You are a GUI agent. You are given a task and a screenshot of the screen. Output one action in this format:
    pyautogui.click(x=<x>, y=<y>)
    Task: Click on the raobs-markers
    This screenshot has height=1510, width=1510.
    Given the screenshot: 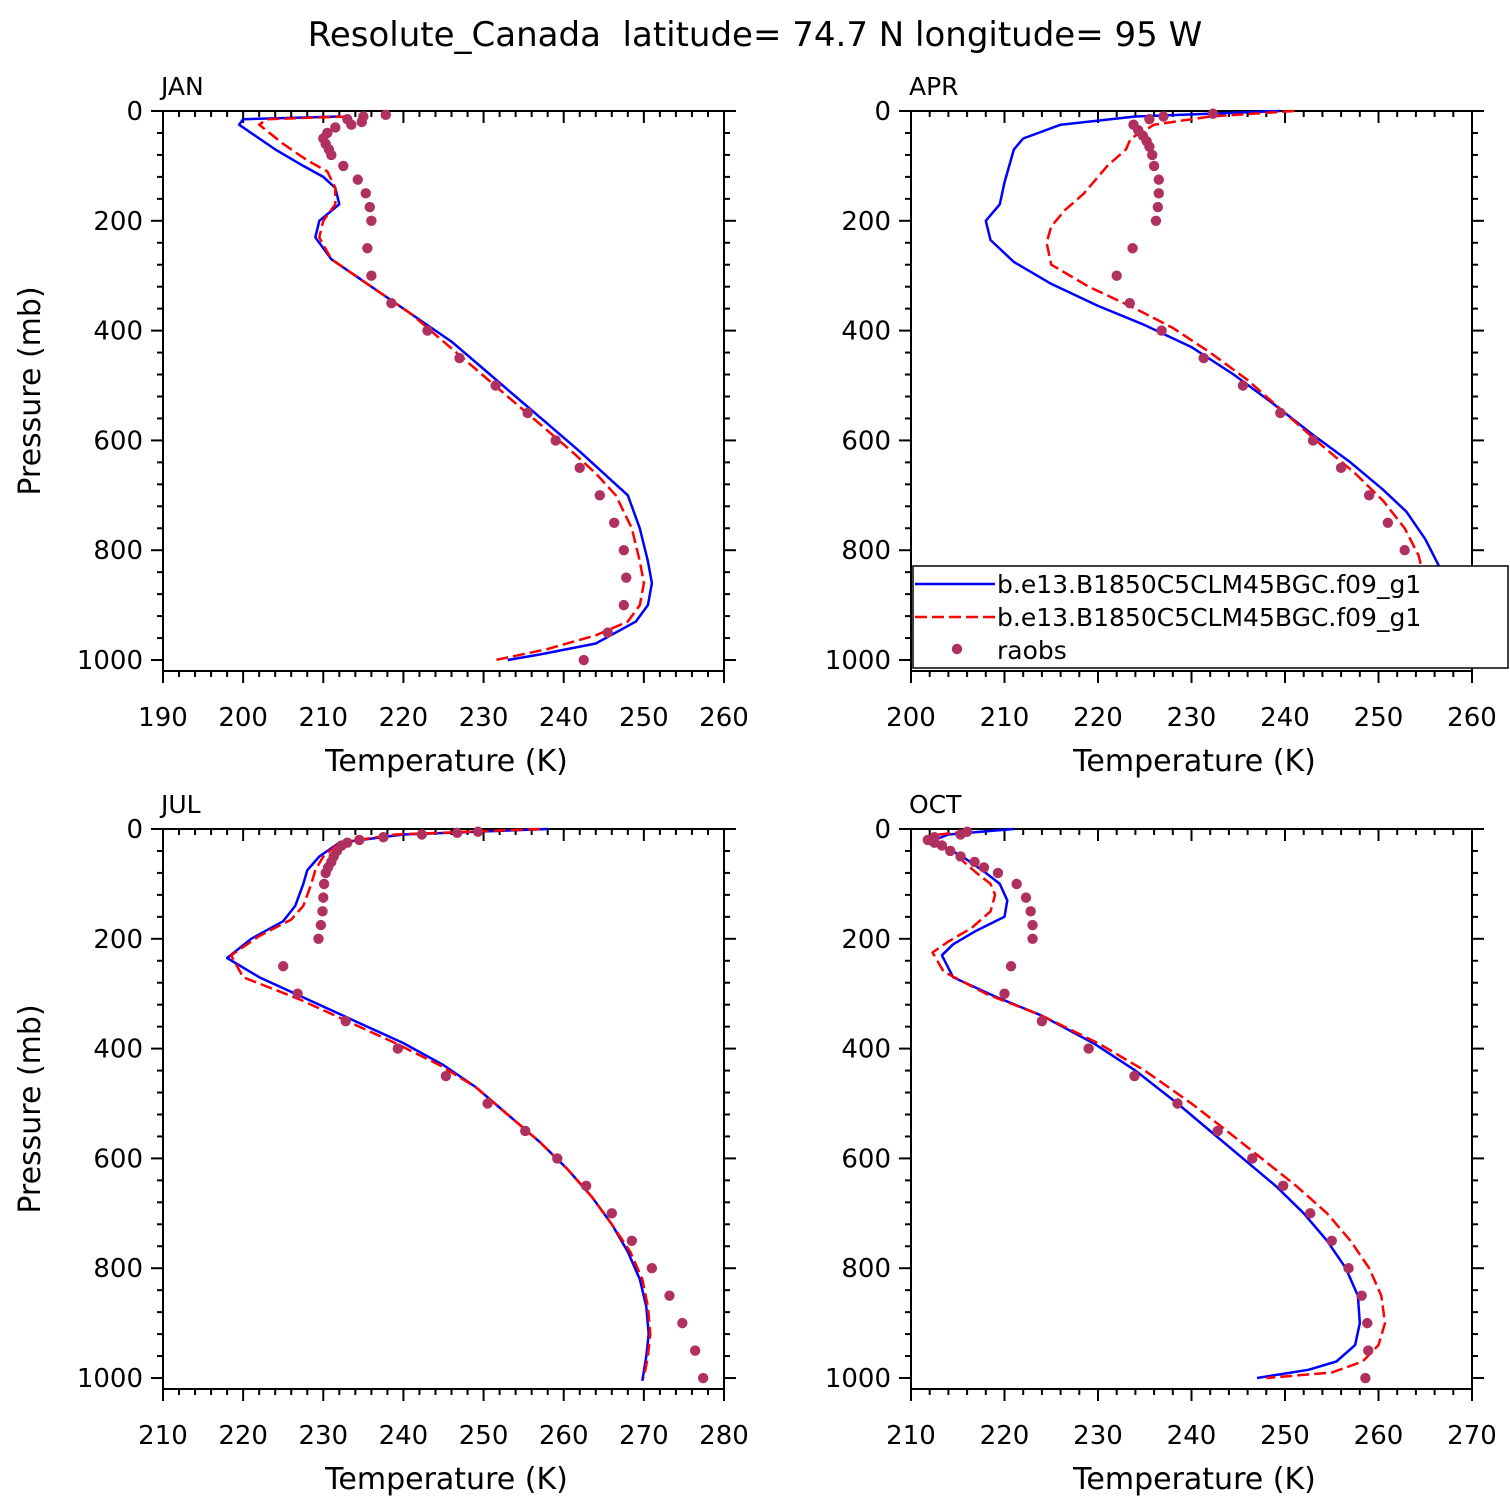 What is the action you would take?
    pyautogui.click(x=475, y=387)
    